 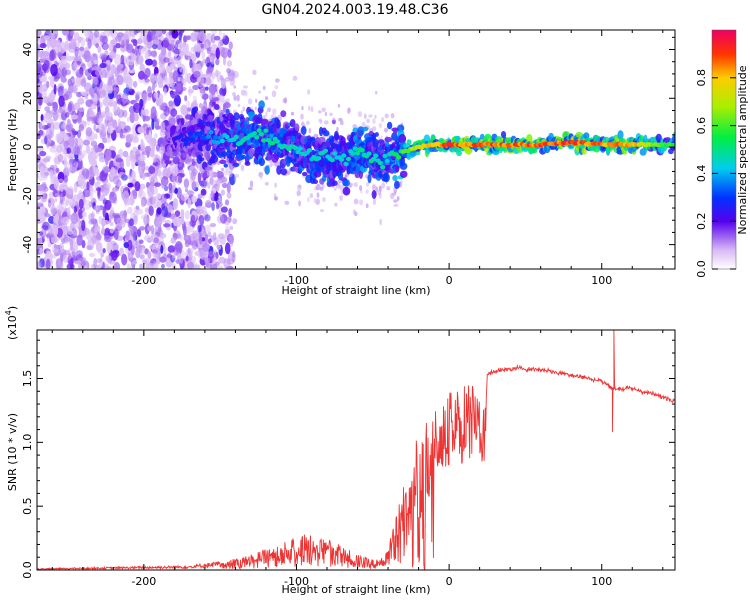 What do you see at coordinates (355, 589) in the screenshot?
I see `snr-x-axis-label: Height of straight line (km)` at bounding box center [355, 589].